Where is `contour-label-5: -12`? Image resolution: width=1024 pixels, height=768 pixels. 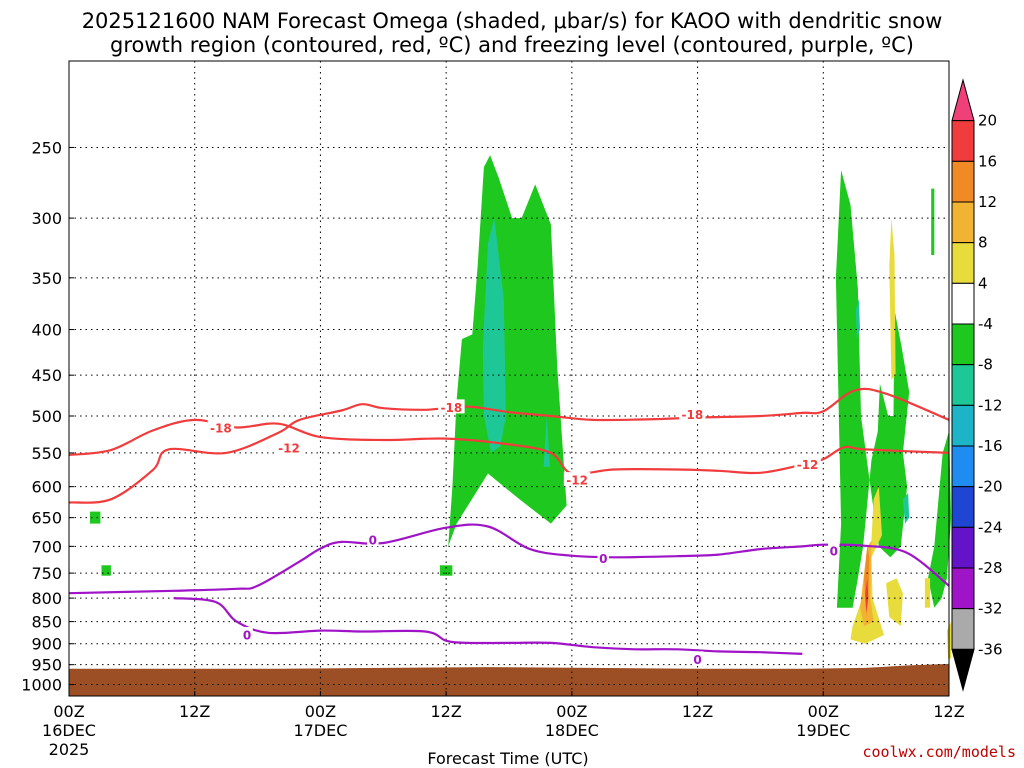 contour-label-5: -12 is located at coordinates (808, 465).